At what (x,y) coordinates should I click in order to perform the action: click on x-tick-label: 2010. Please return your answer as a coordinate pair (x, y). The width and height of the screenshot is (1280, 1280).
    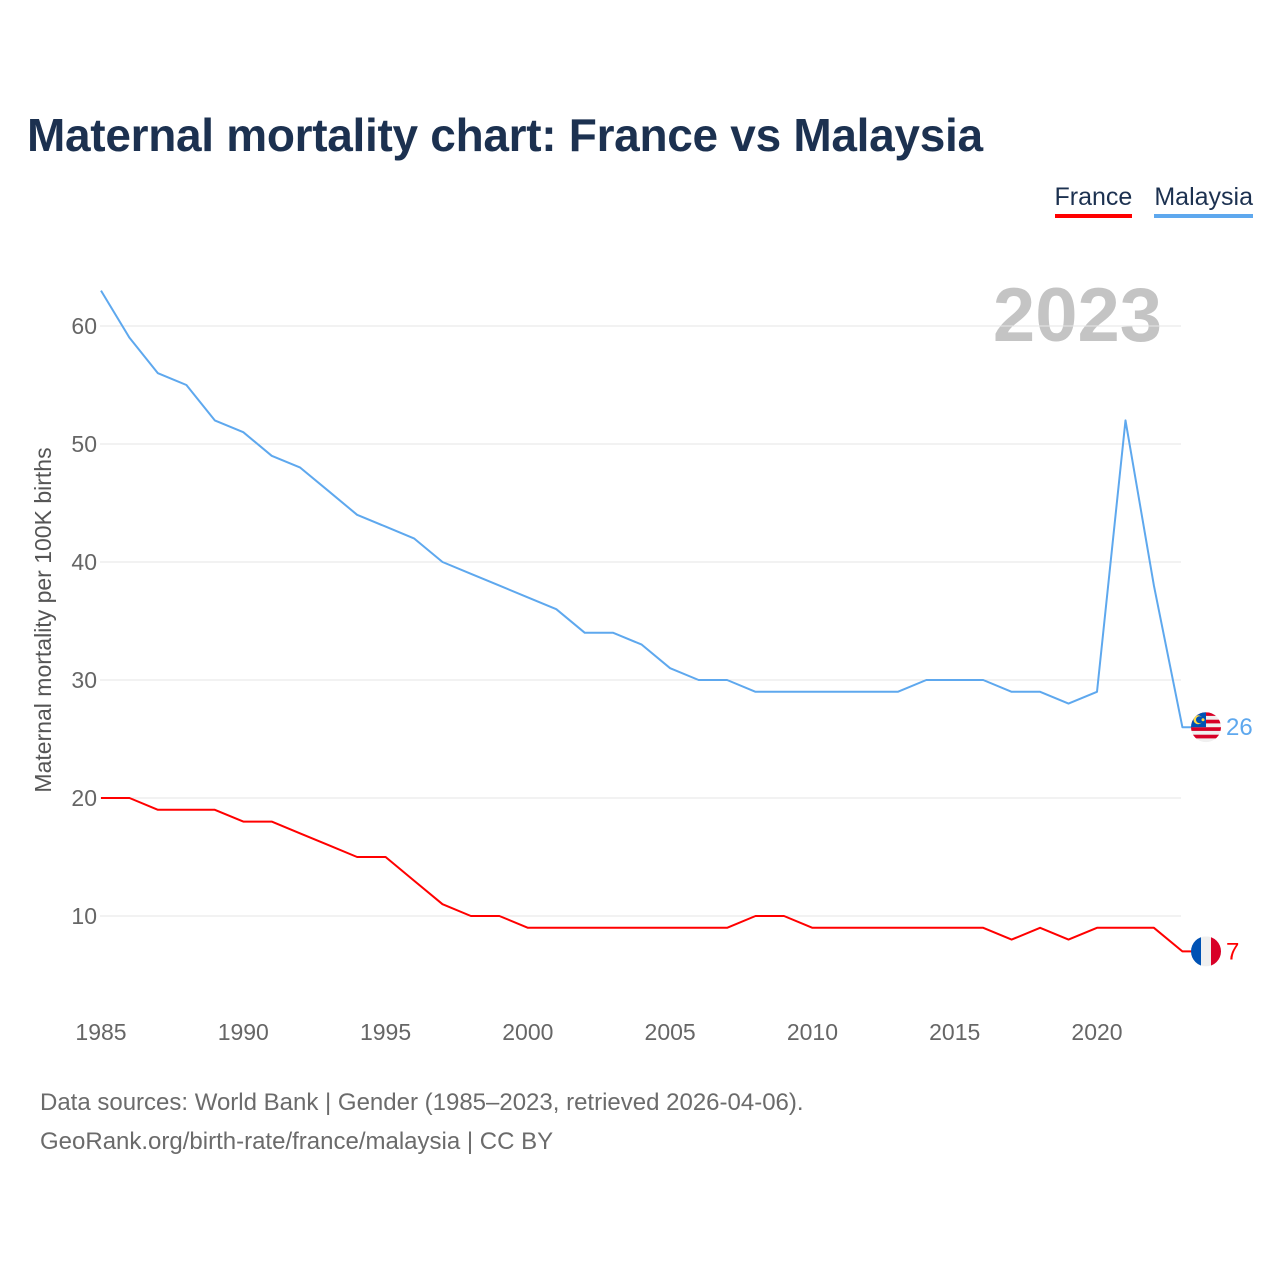
    Looking at the image, I should click on (812, 1032).